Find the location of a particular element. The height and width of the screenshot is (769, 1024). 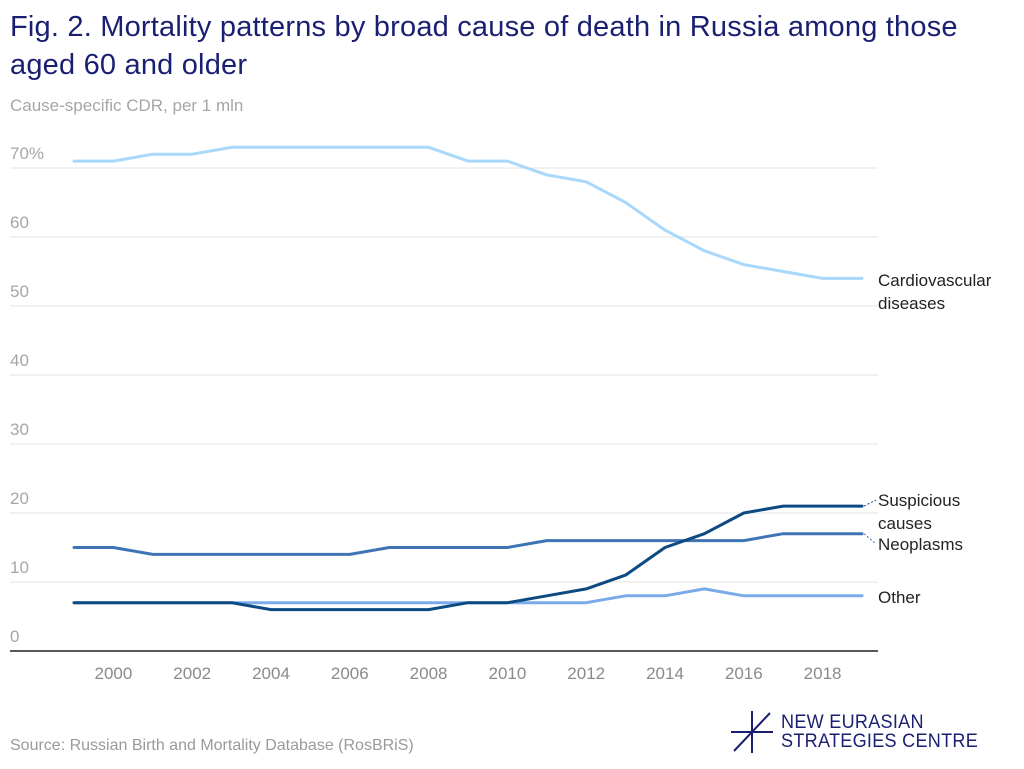

x-tick-label: 2004 is located at coordinates (271, 673).